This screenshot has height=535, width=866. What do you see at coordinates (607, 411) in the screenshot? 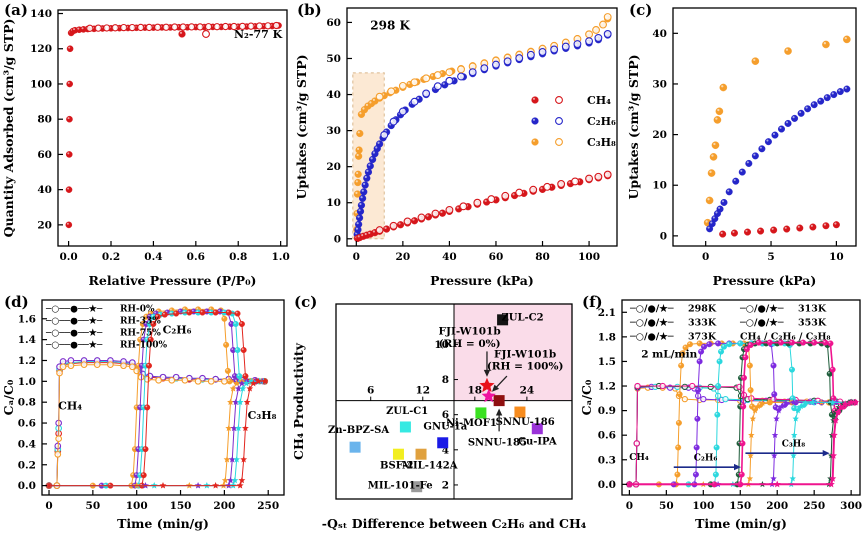
I see `svg-text: 0.9` at bounding box center [607, 411].